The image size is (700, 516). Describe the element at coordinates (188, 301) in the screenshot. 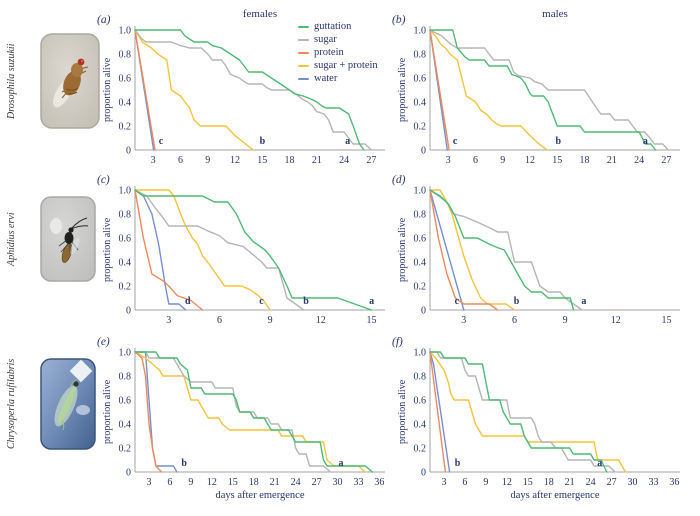

I see `svg-text: d` at that location.